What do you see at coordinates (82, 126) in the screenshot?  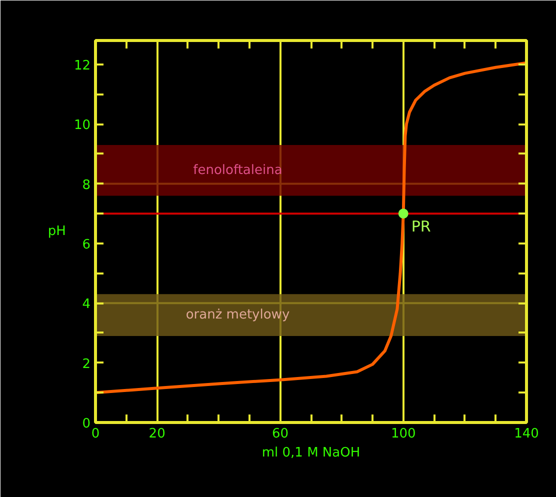 I see `y-tick-label: 10` at bounding box center [82, 126].